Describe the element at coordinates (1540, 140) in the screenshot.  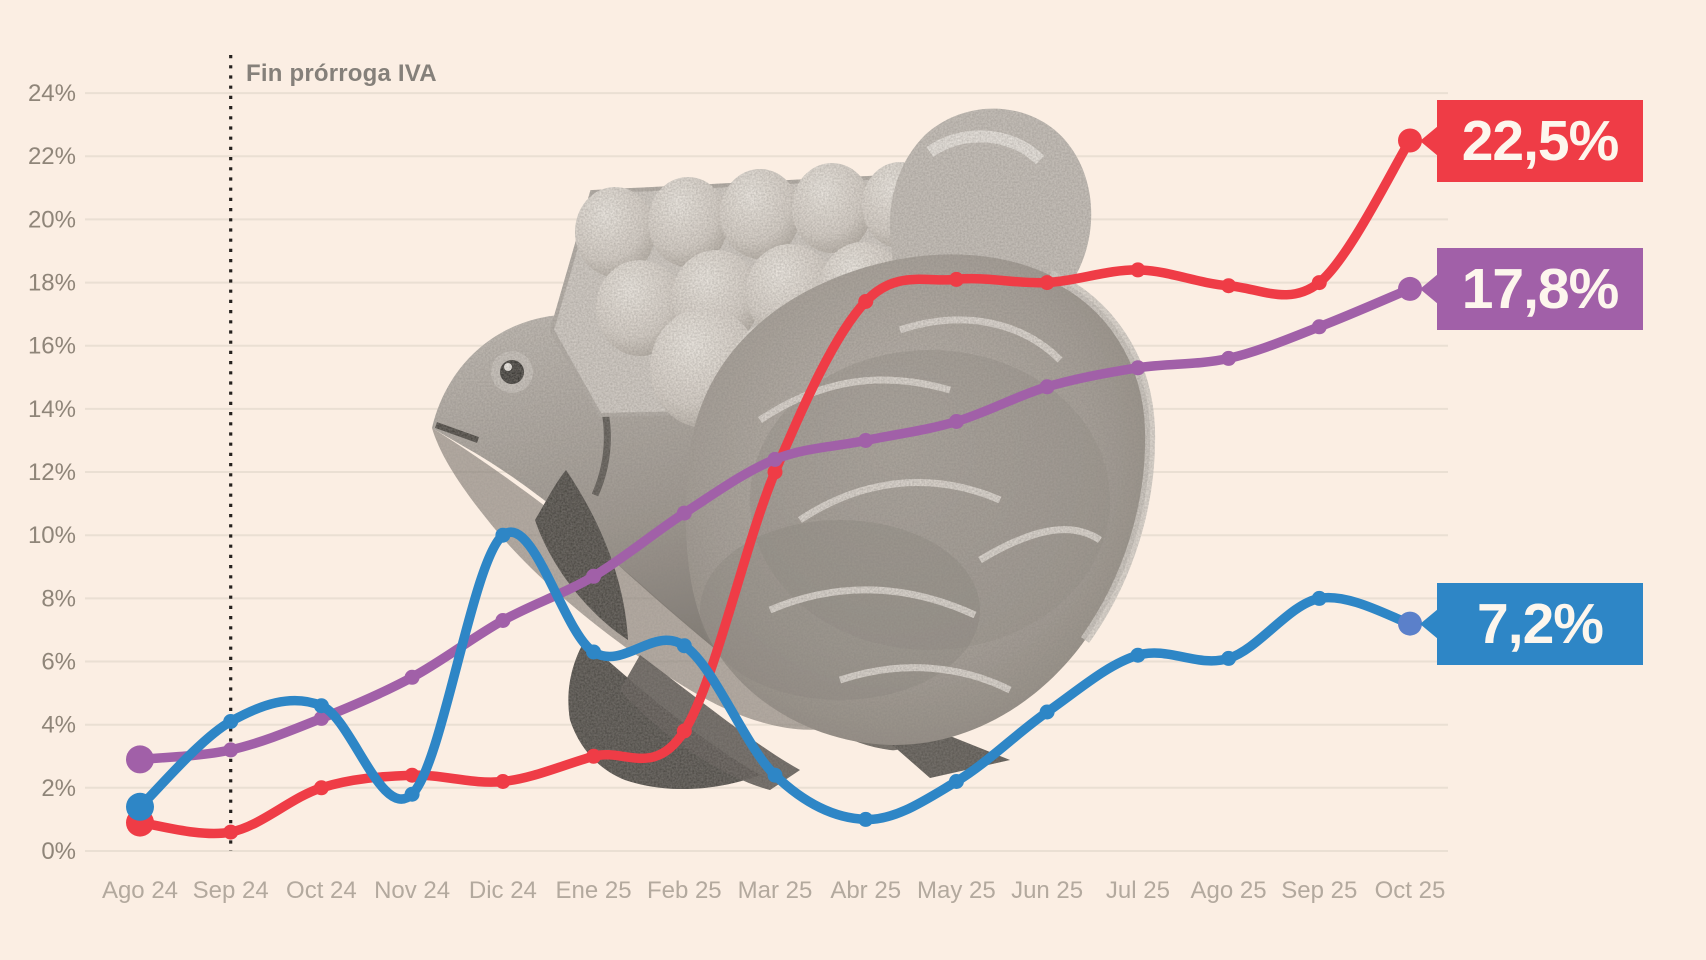
I see `end-label-red: 22,5%` at that location.